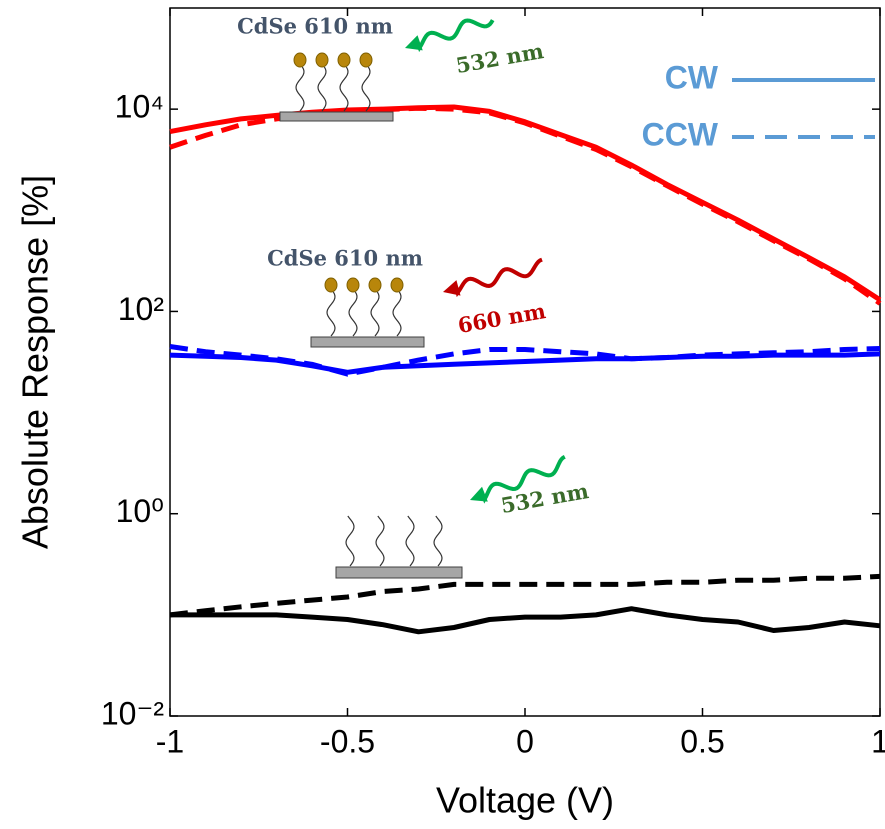 The width and height of the screenshot is (885, 829). Describe the element at coordinates (35, 362) in the screenshot. I see `y-axis-title: Absolute Response [%]` at that location.